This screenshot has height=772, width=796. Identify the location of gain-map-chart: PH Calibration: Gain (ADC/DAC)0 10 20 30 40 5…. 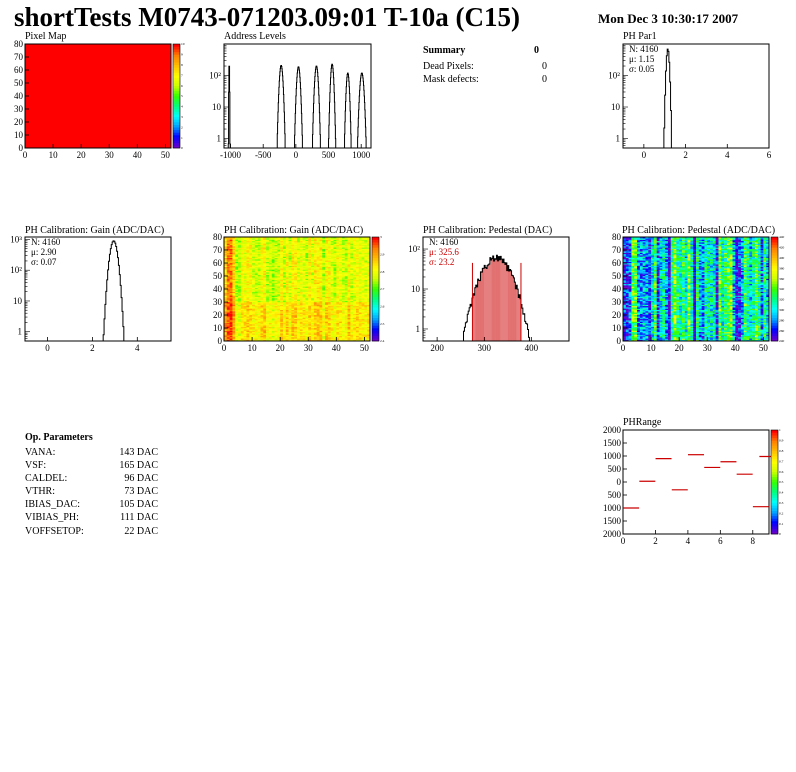
(299, 289).